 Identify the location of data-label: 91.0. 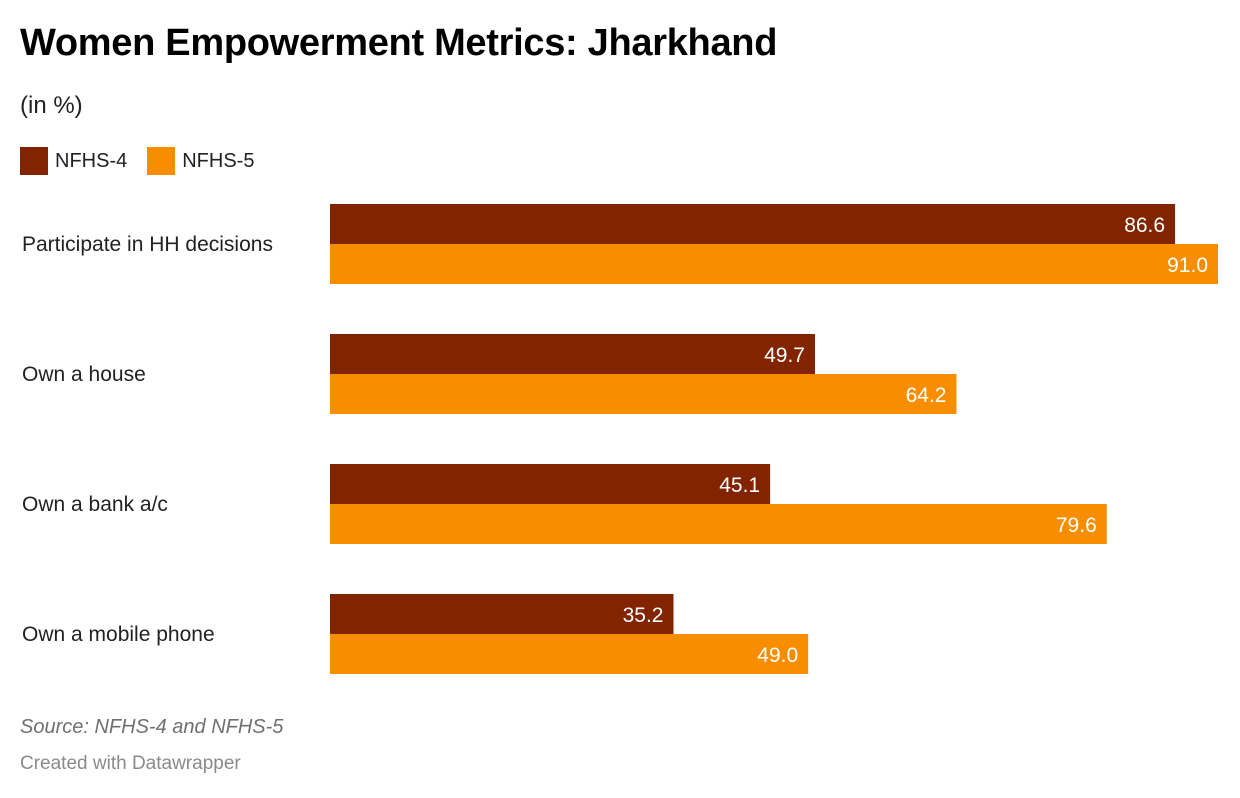
(1187, 265).